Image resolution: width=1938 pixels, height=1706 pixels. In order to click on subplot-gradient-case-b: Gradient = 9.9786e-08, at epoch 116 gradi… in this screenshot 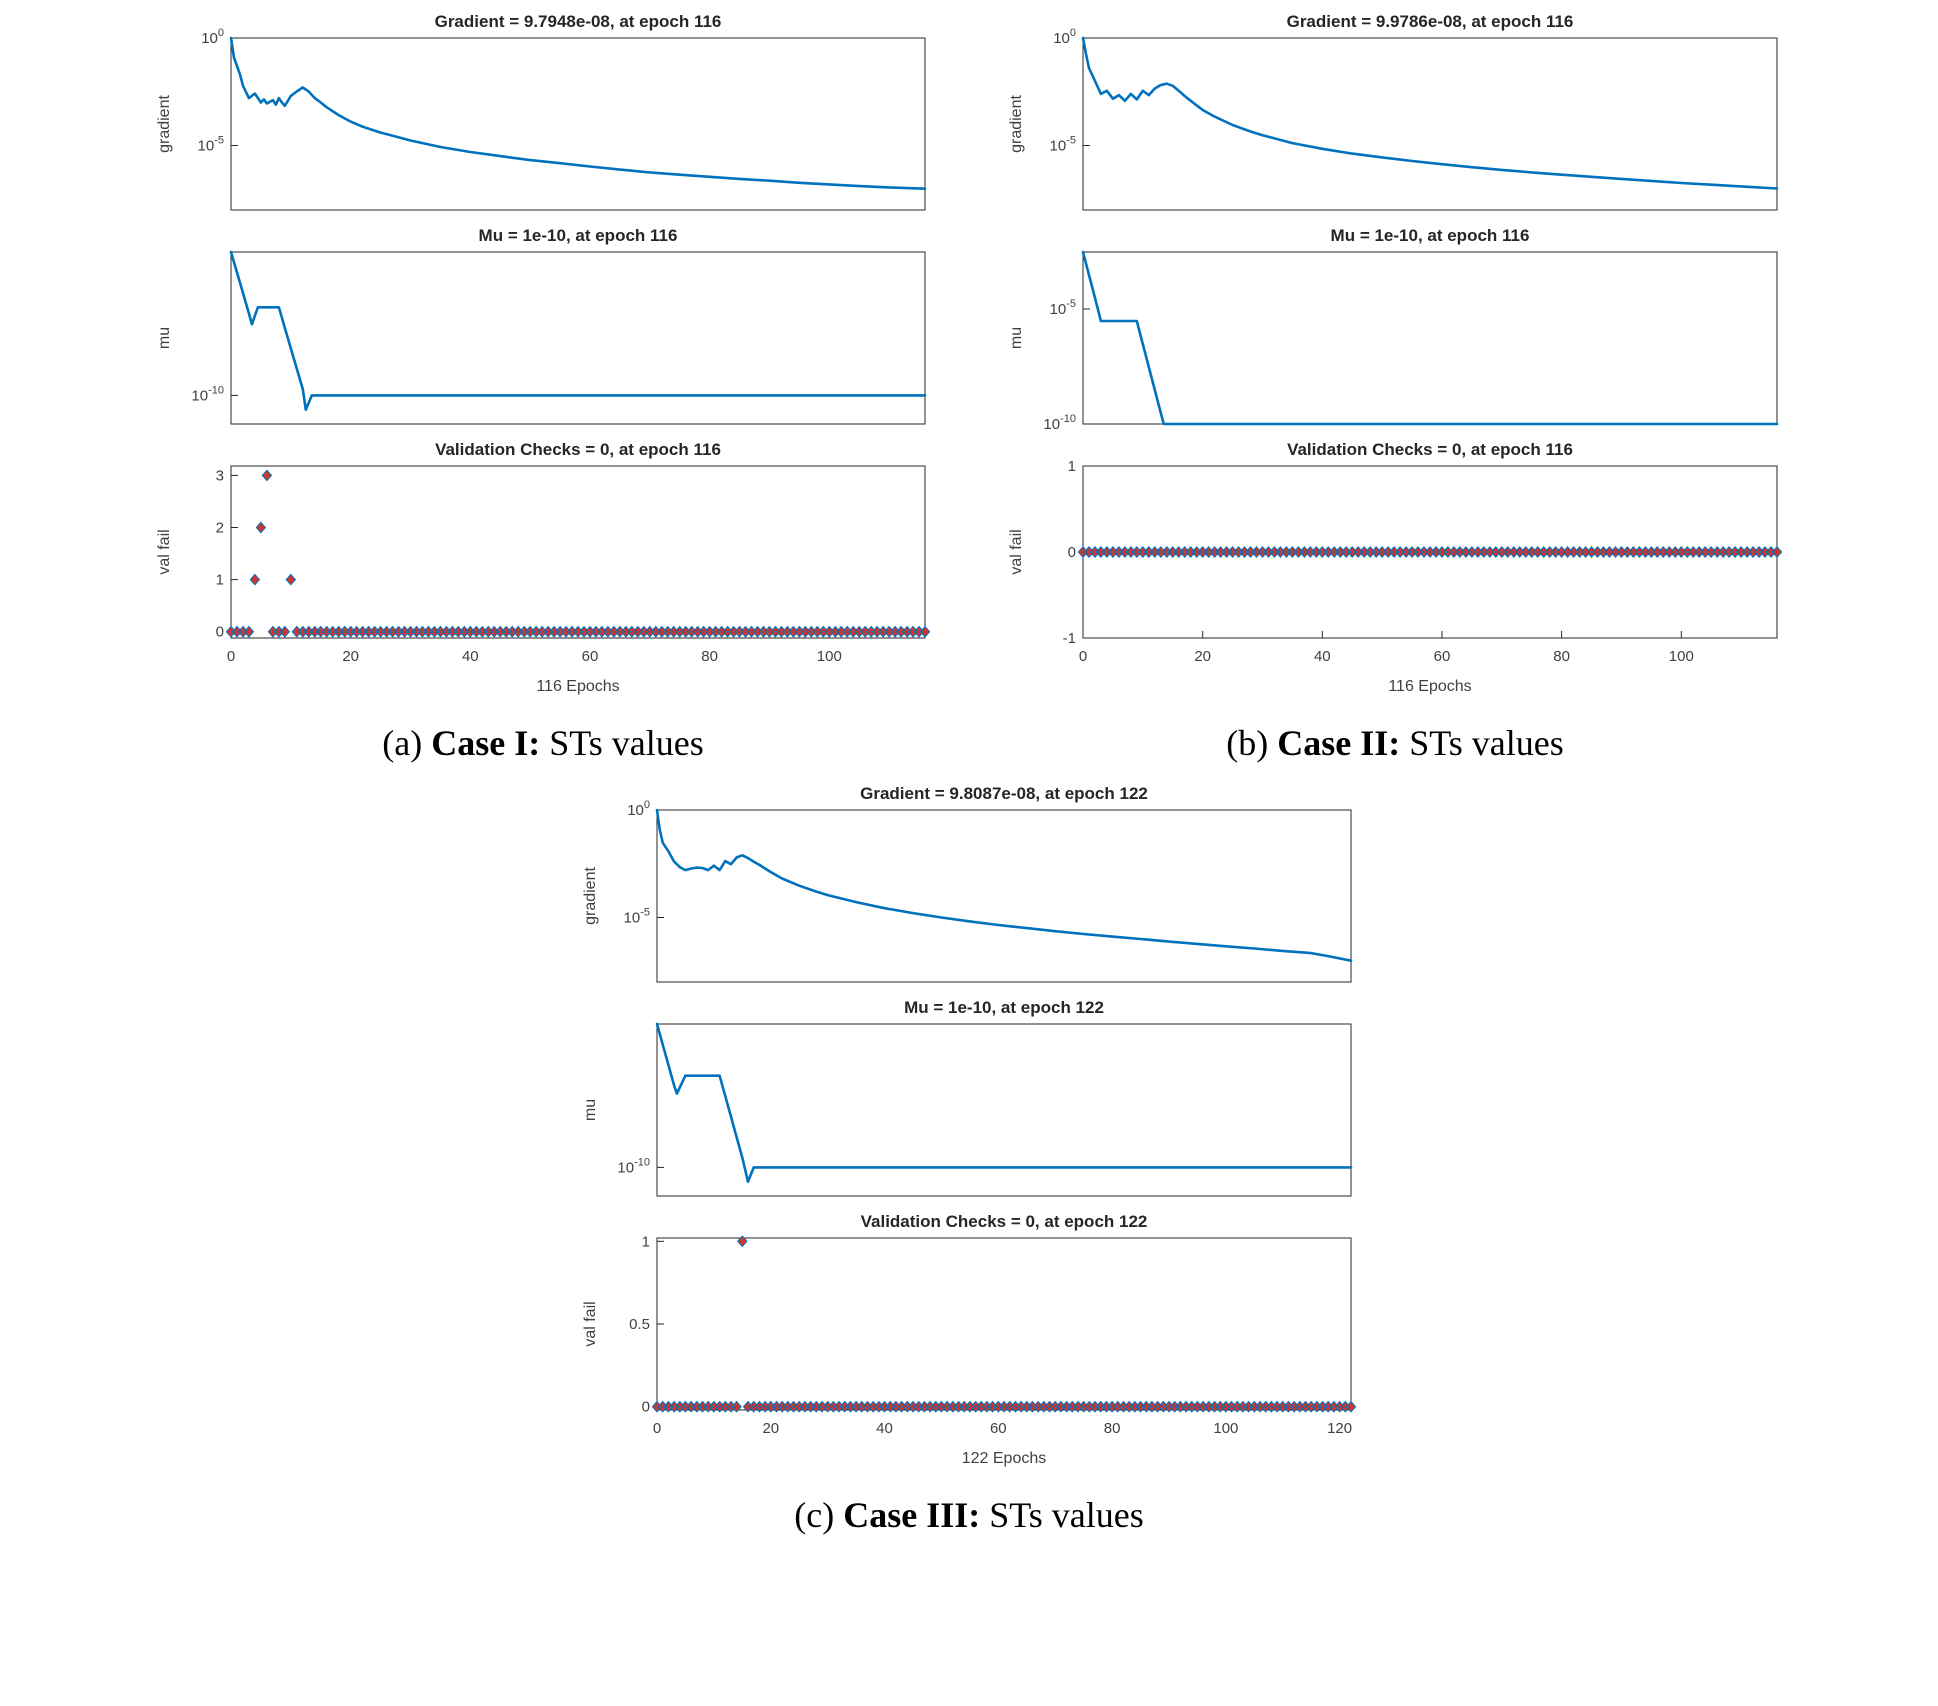, I will do `click(1395, 115)`.